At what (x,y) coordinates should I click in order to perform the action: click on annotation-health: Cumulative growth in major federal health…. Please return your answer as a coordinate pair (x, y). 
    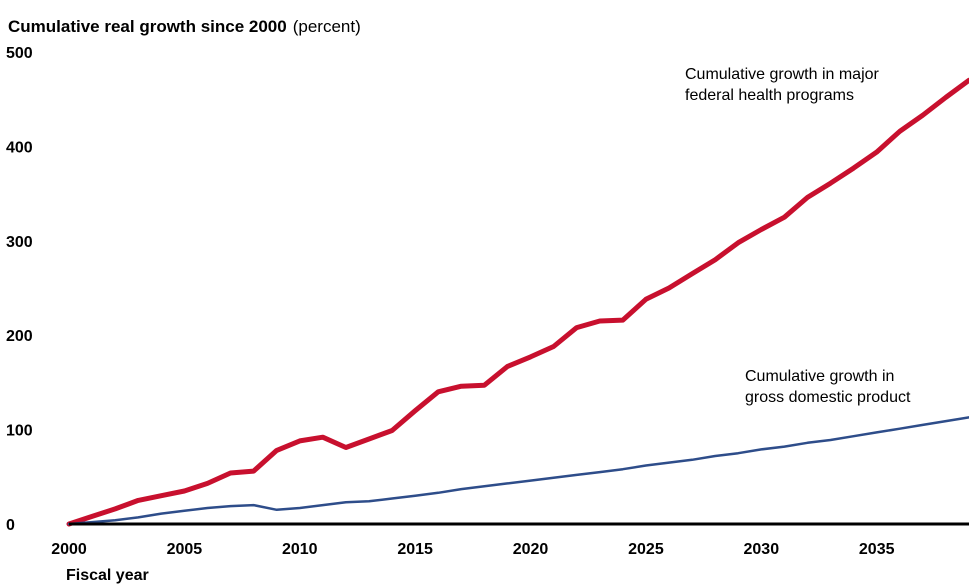
    Looking at the image, I should click on (782, 85).